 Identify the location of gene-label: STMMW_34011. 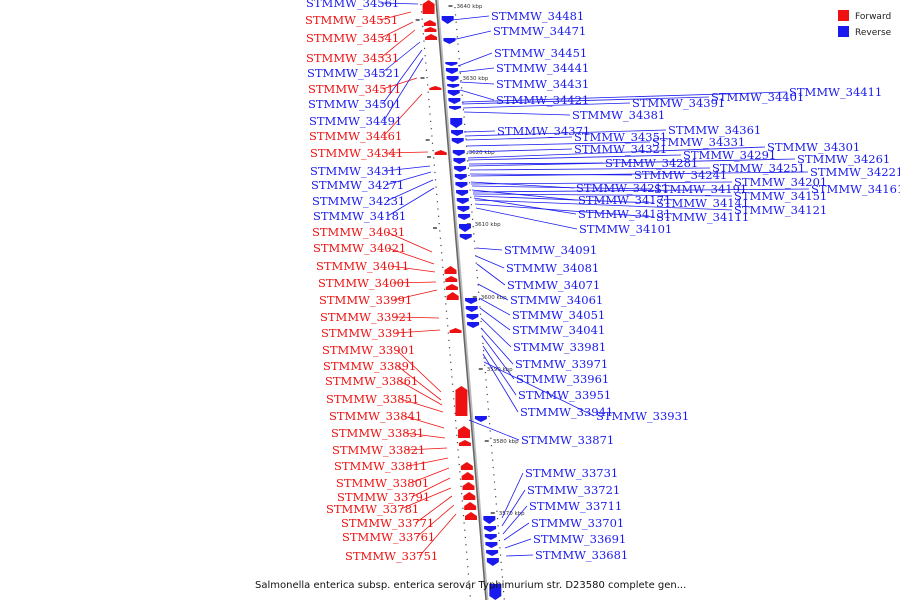
(362, 266).